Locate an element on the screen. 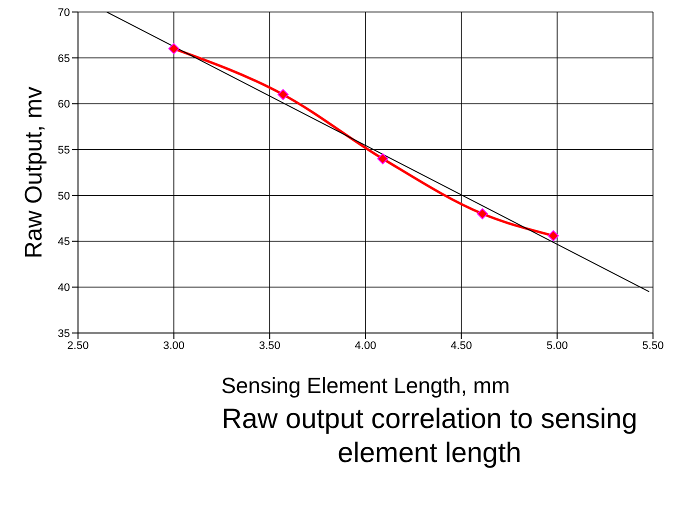 Image resolution: width=679 pixels, height=531 pixels. y-tick-label: 45 is located at coordinates (64, 242).